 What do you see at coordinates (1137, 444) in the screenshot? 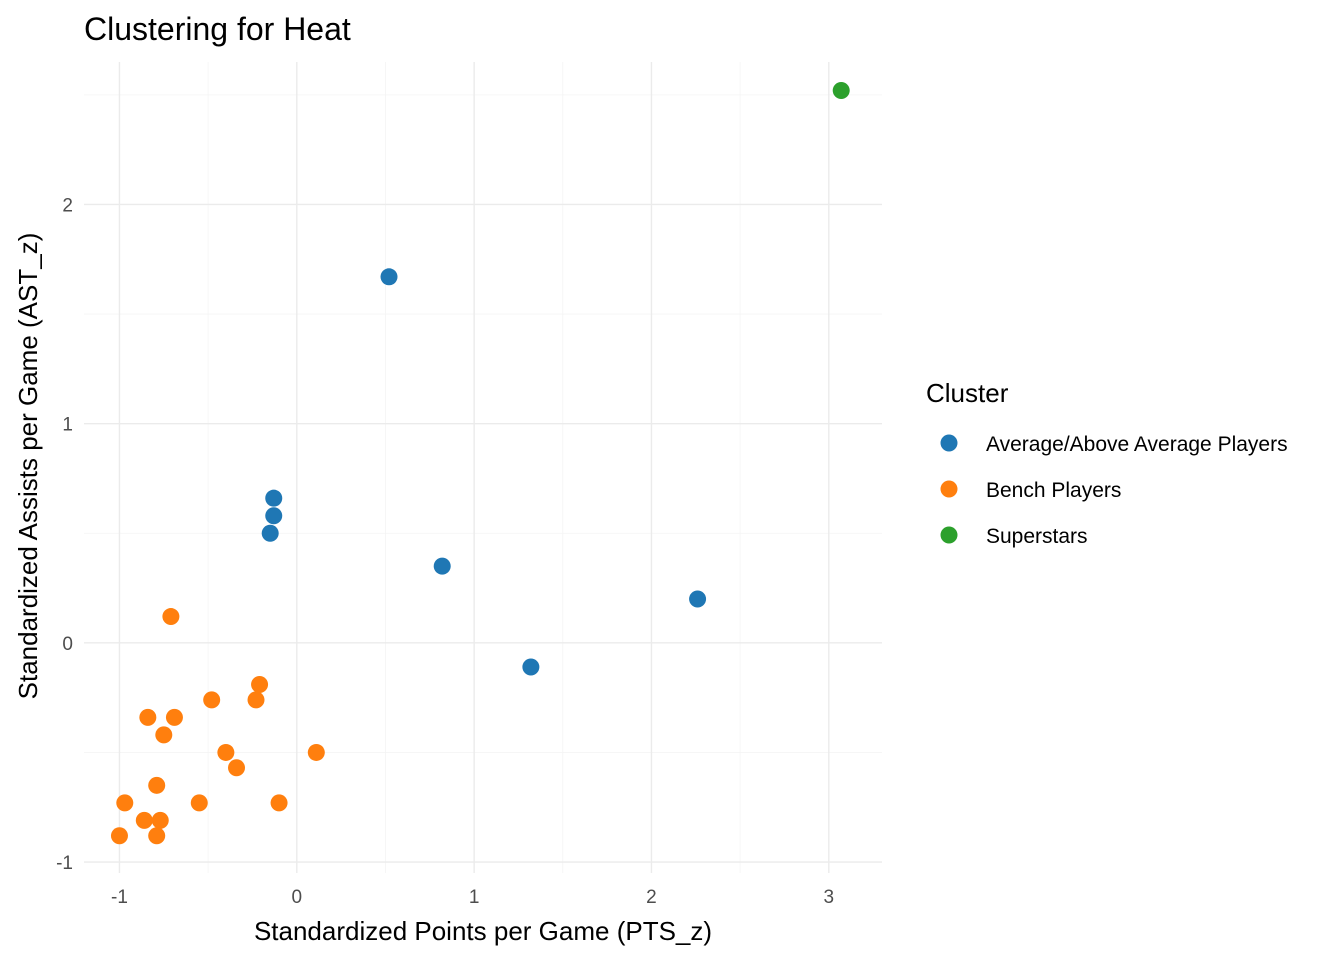
I see `legend-label: Average/Above Average Players` at bounding box center [1137, 444].